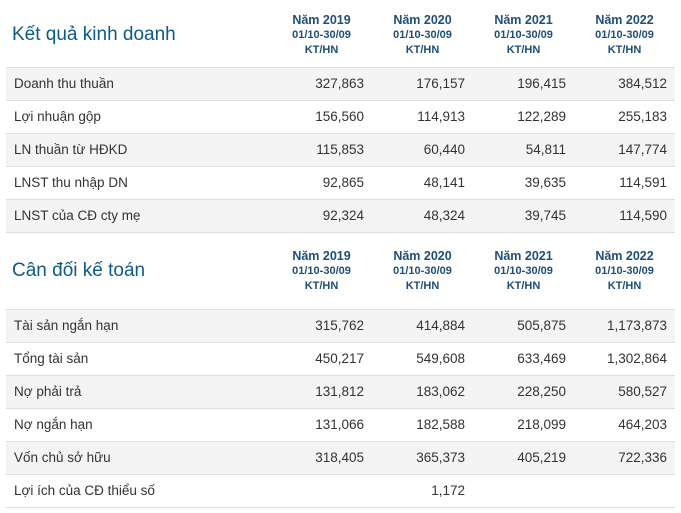 The height and width of the screenshot is (513, 681). I want to click on row-value: 122,289, so click(523, 116).